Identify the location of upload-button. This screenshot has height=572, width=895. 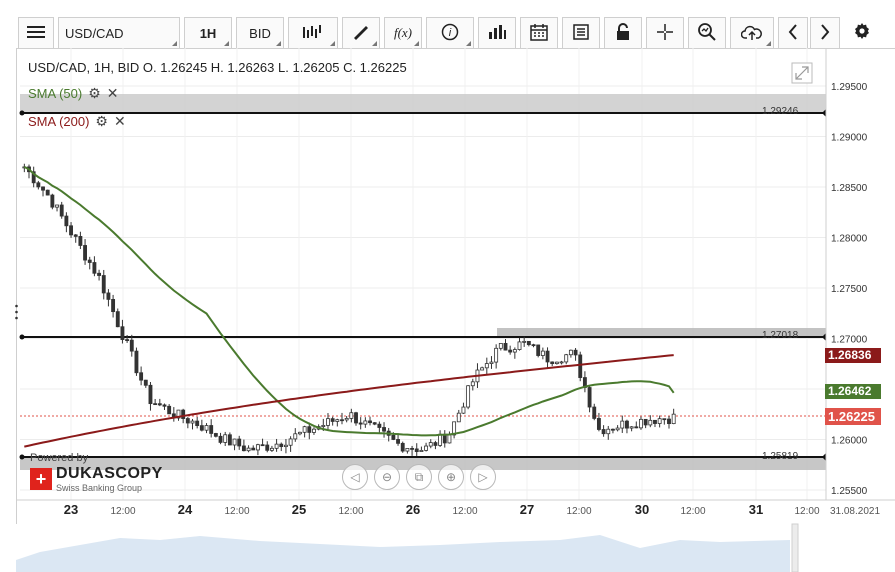
(752, 32).